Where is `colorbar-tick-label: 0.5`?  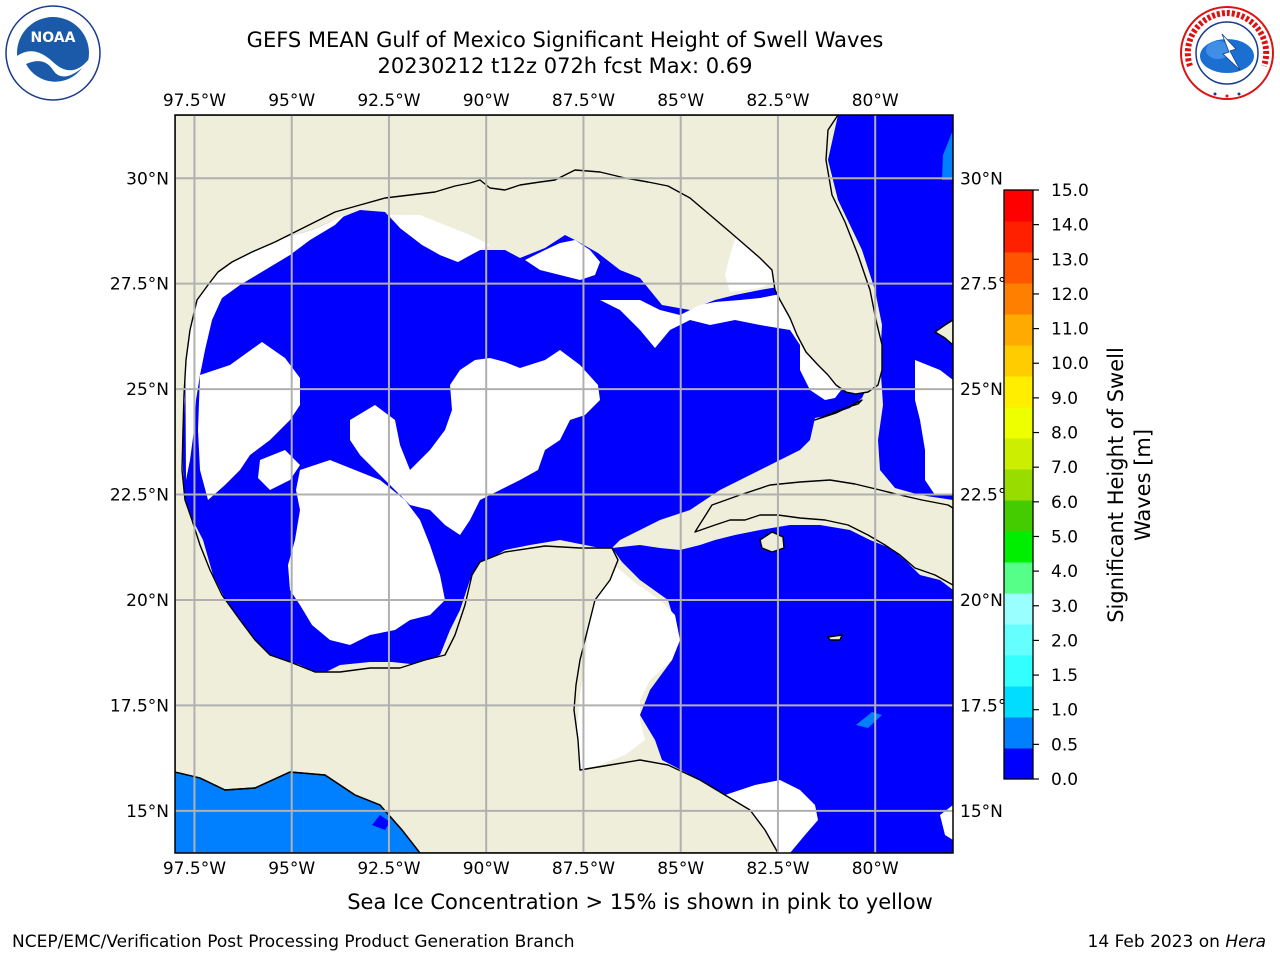 colorbar-tick-label: 0.5 is located at coordinates (1064, 745).